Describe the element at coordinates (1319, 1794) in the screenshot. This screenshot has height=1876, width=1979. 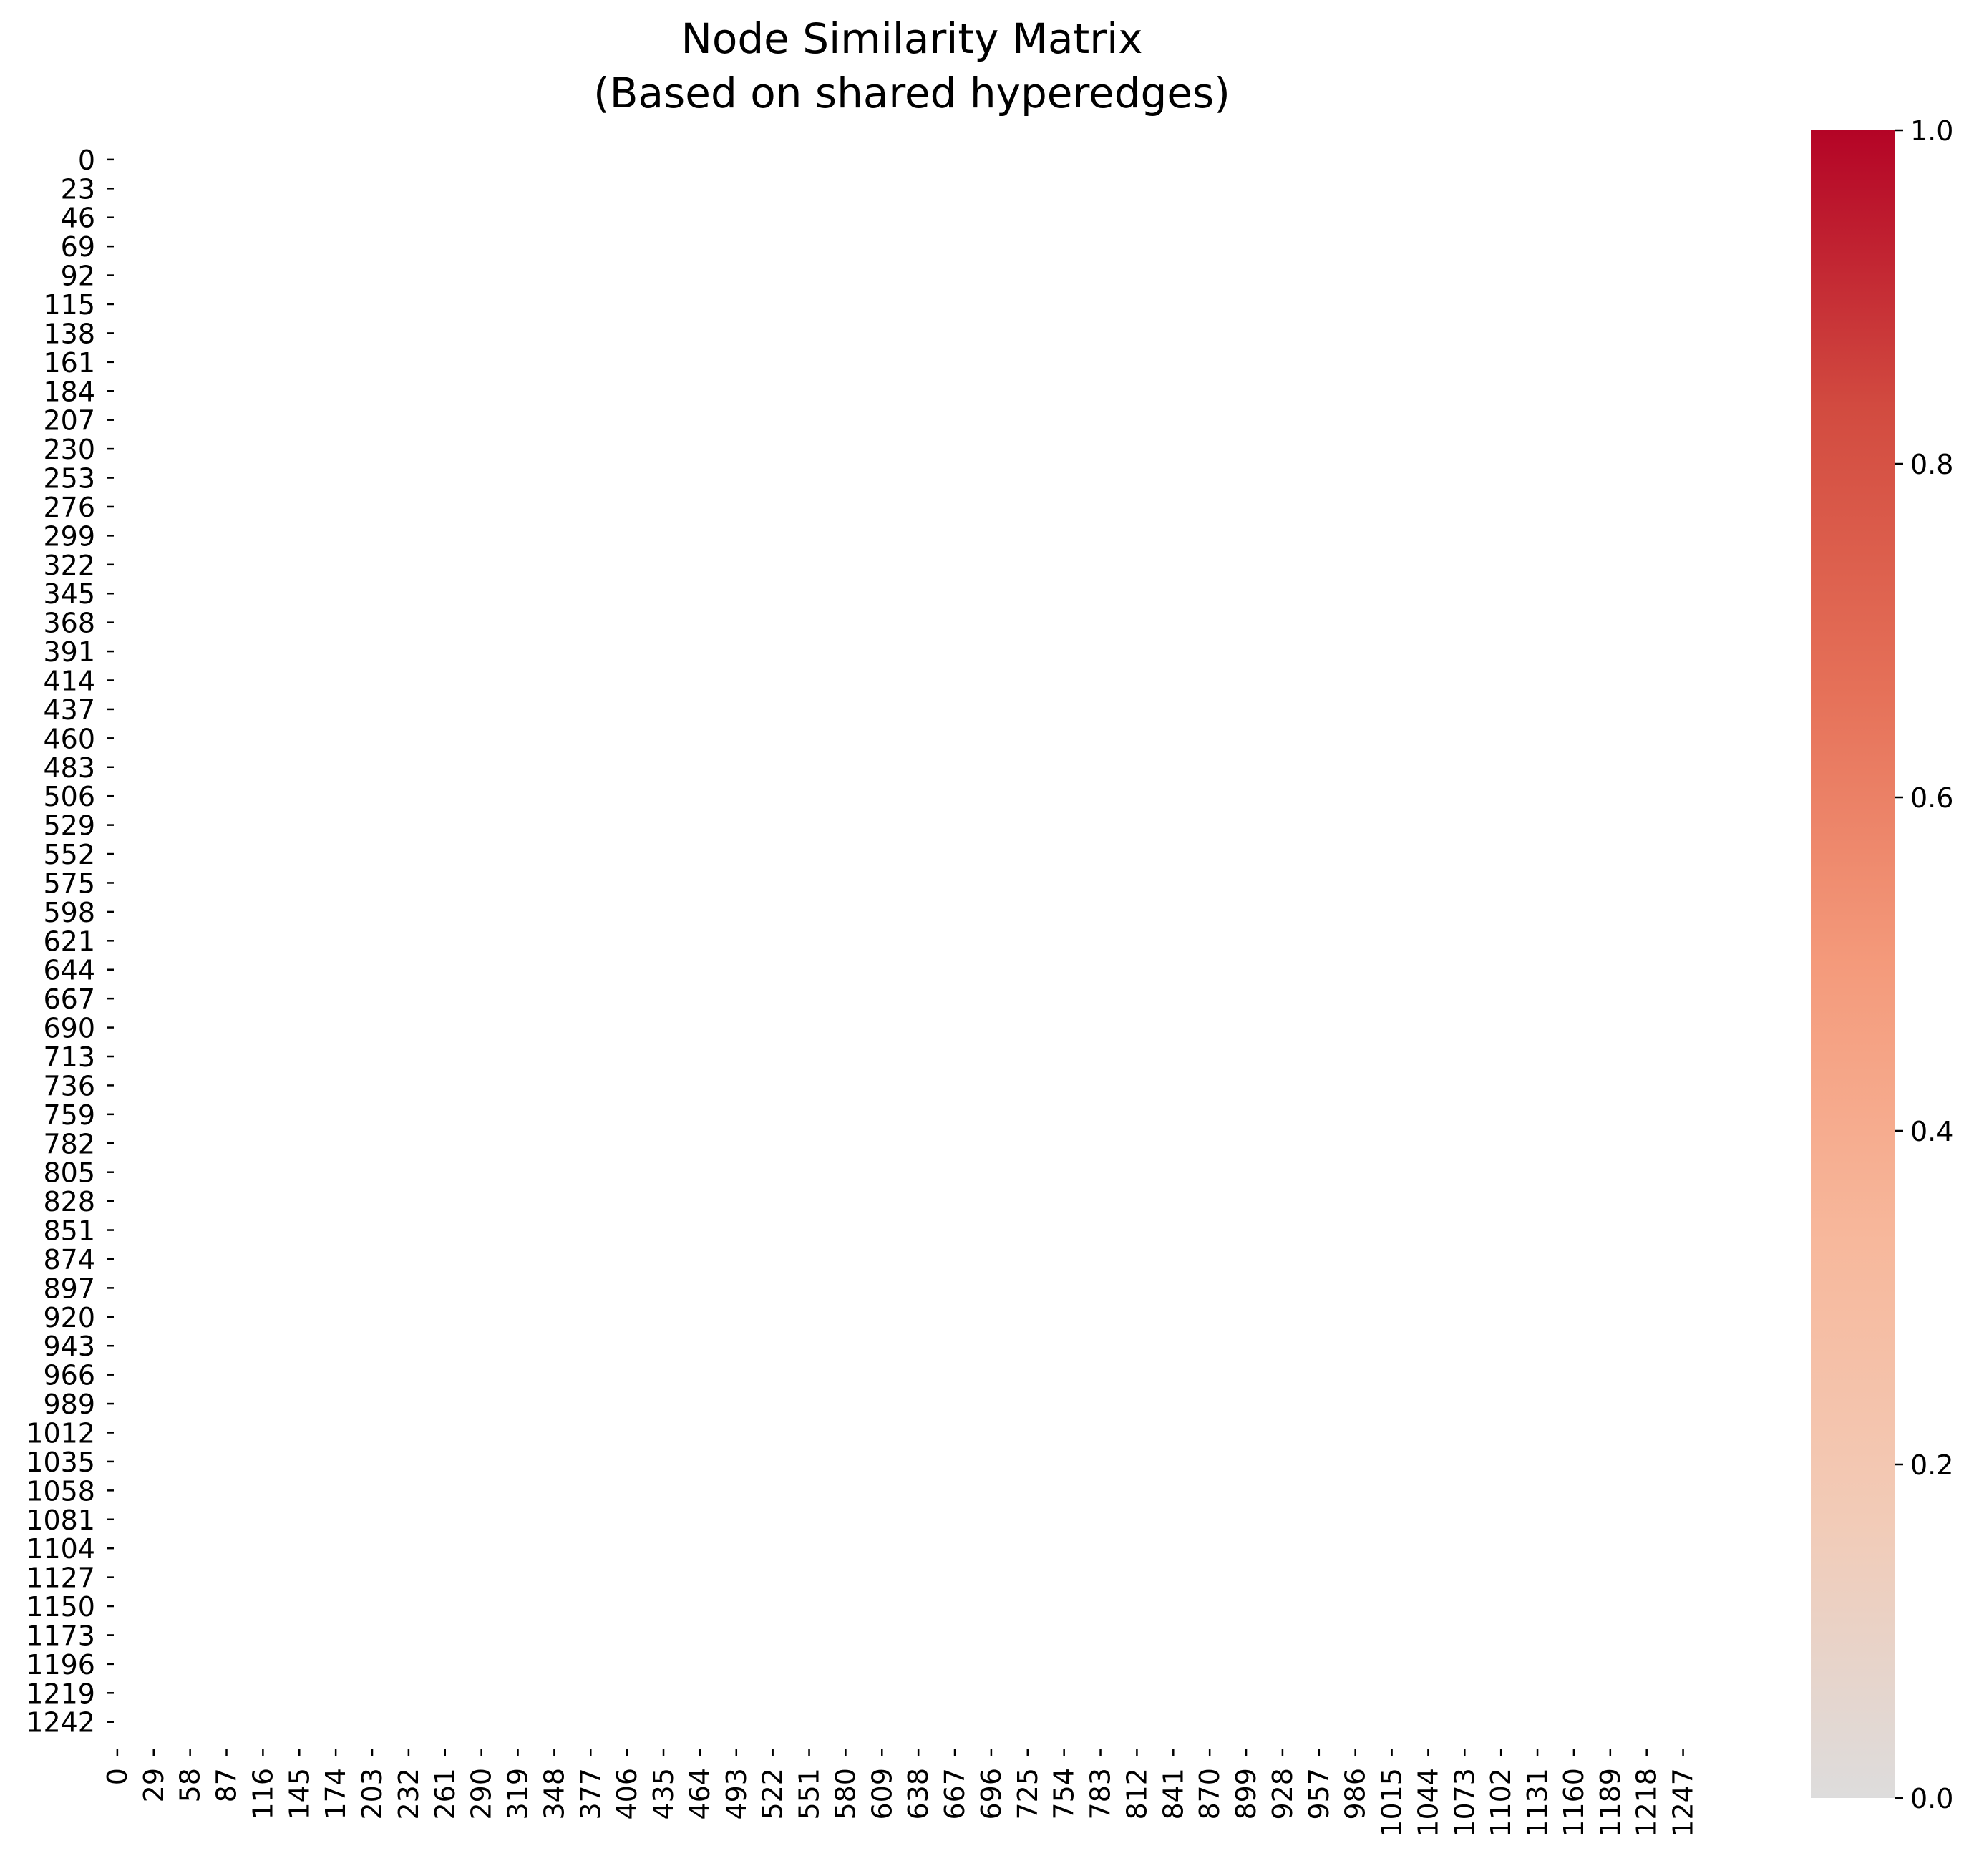
I see `x-tick-label: 957` at that location.